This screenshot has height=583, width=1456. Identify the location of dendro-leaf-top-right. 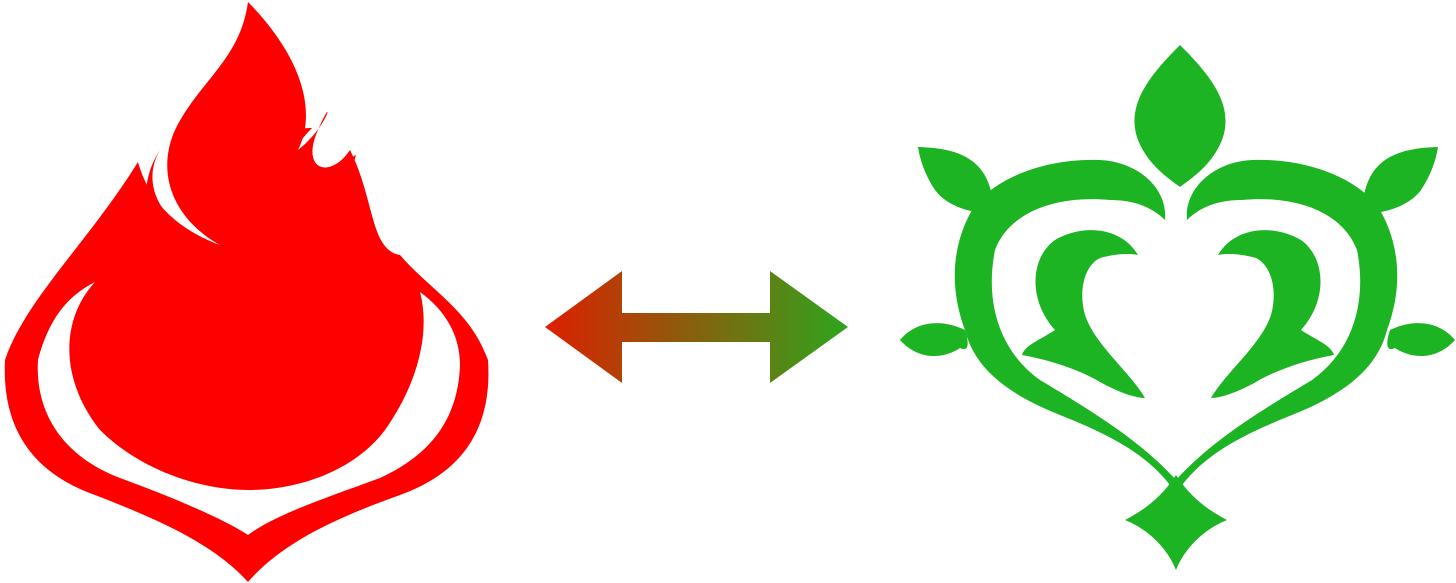
(1391, 181).